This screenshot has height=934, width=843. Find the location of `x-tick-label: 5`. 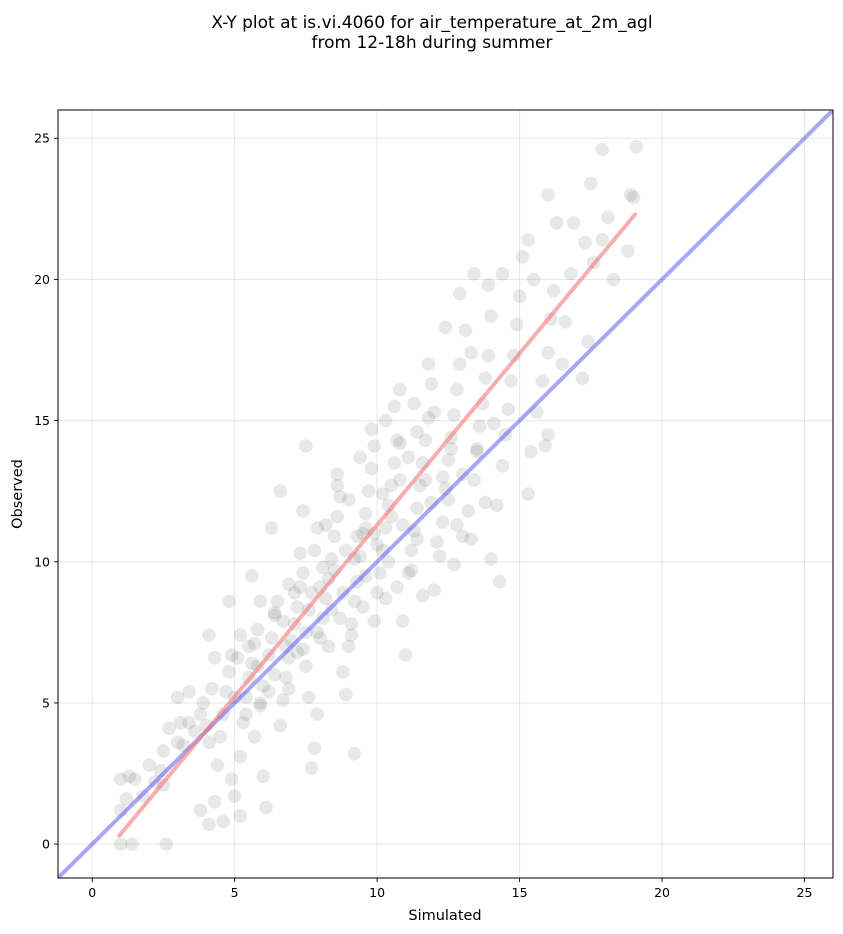

x-tick-label: 5 is located at coordinates (235, 892).